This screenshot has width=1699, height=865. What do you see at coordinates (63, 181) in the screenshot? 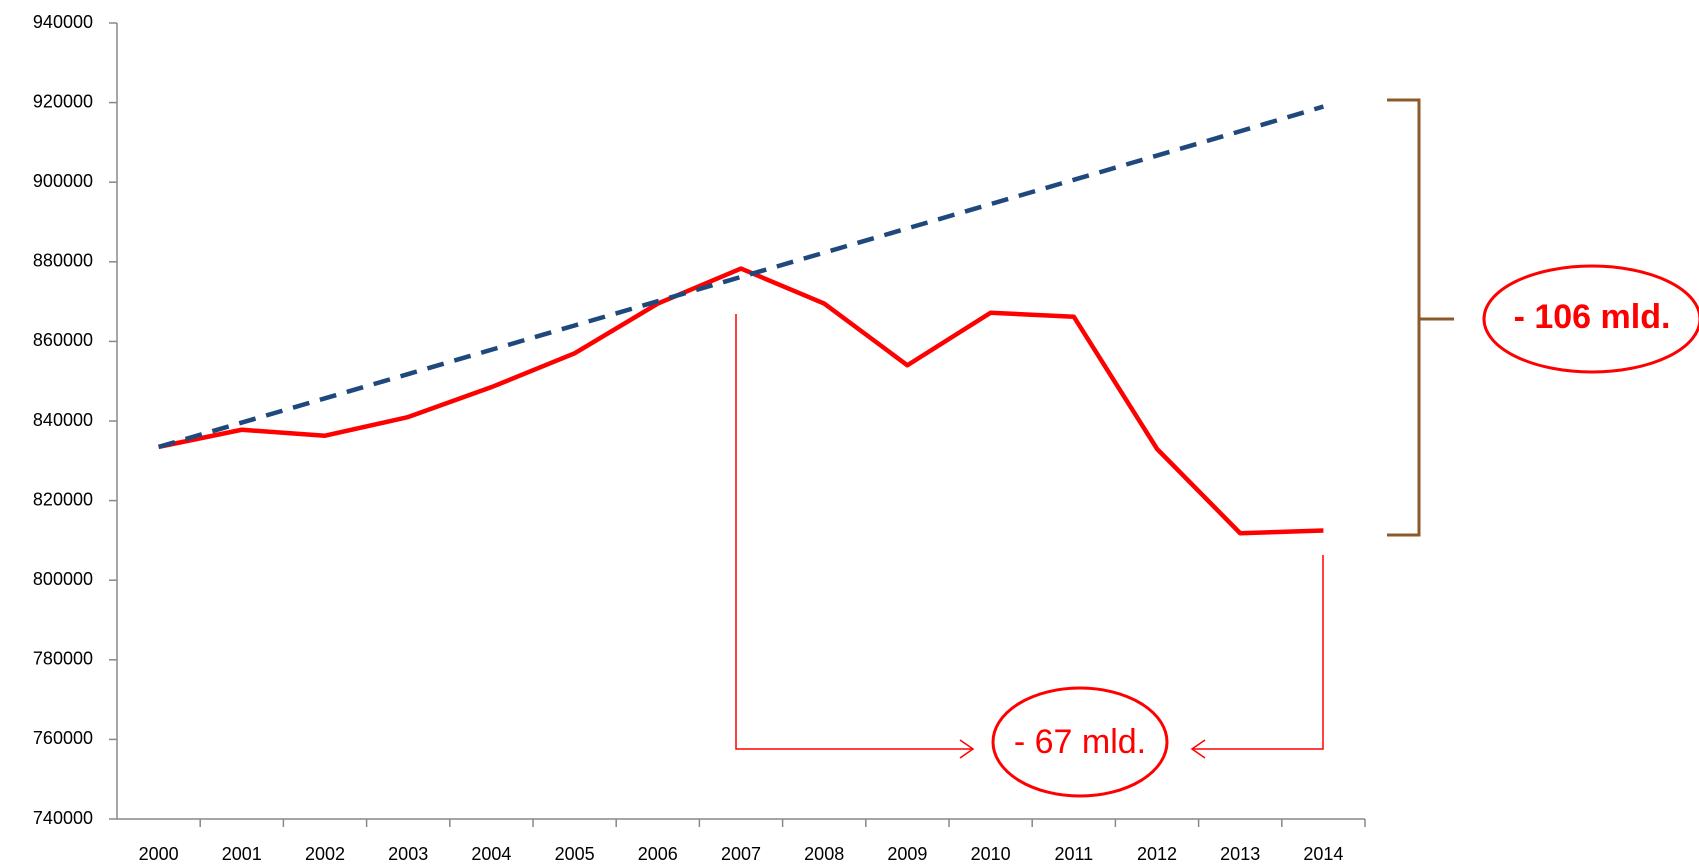
I see `y-tick-label: 900000` at bounding box center [63, 181].